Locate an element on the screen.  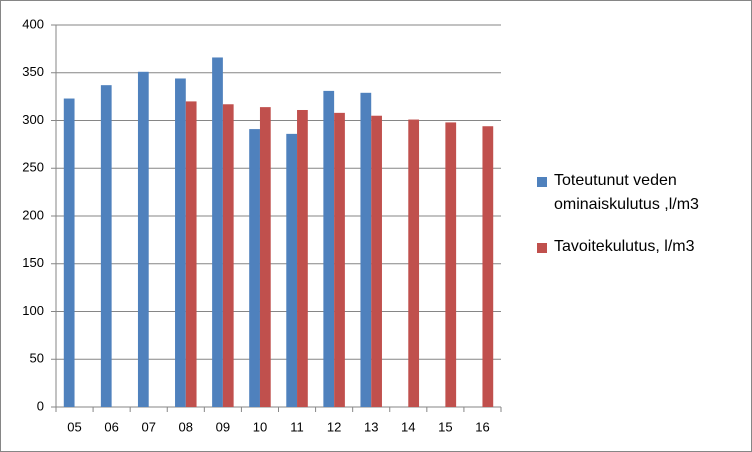
x-tick-label: 05 is located at coordinates (74, 426).